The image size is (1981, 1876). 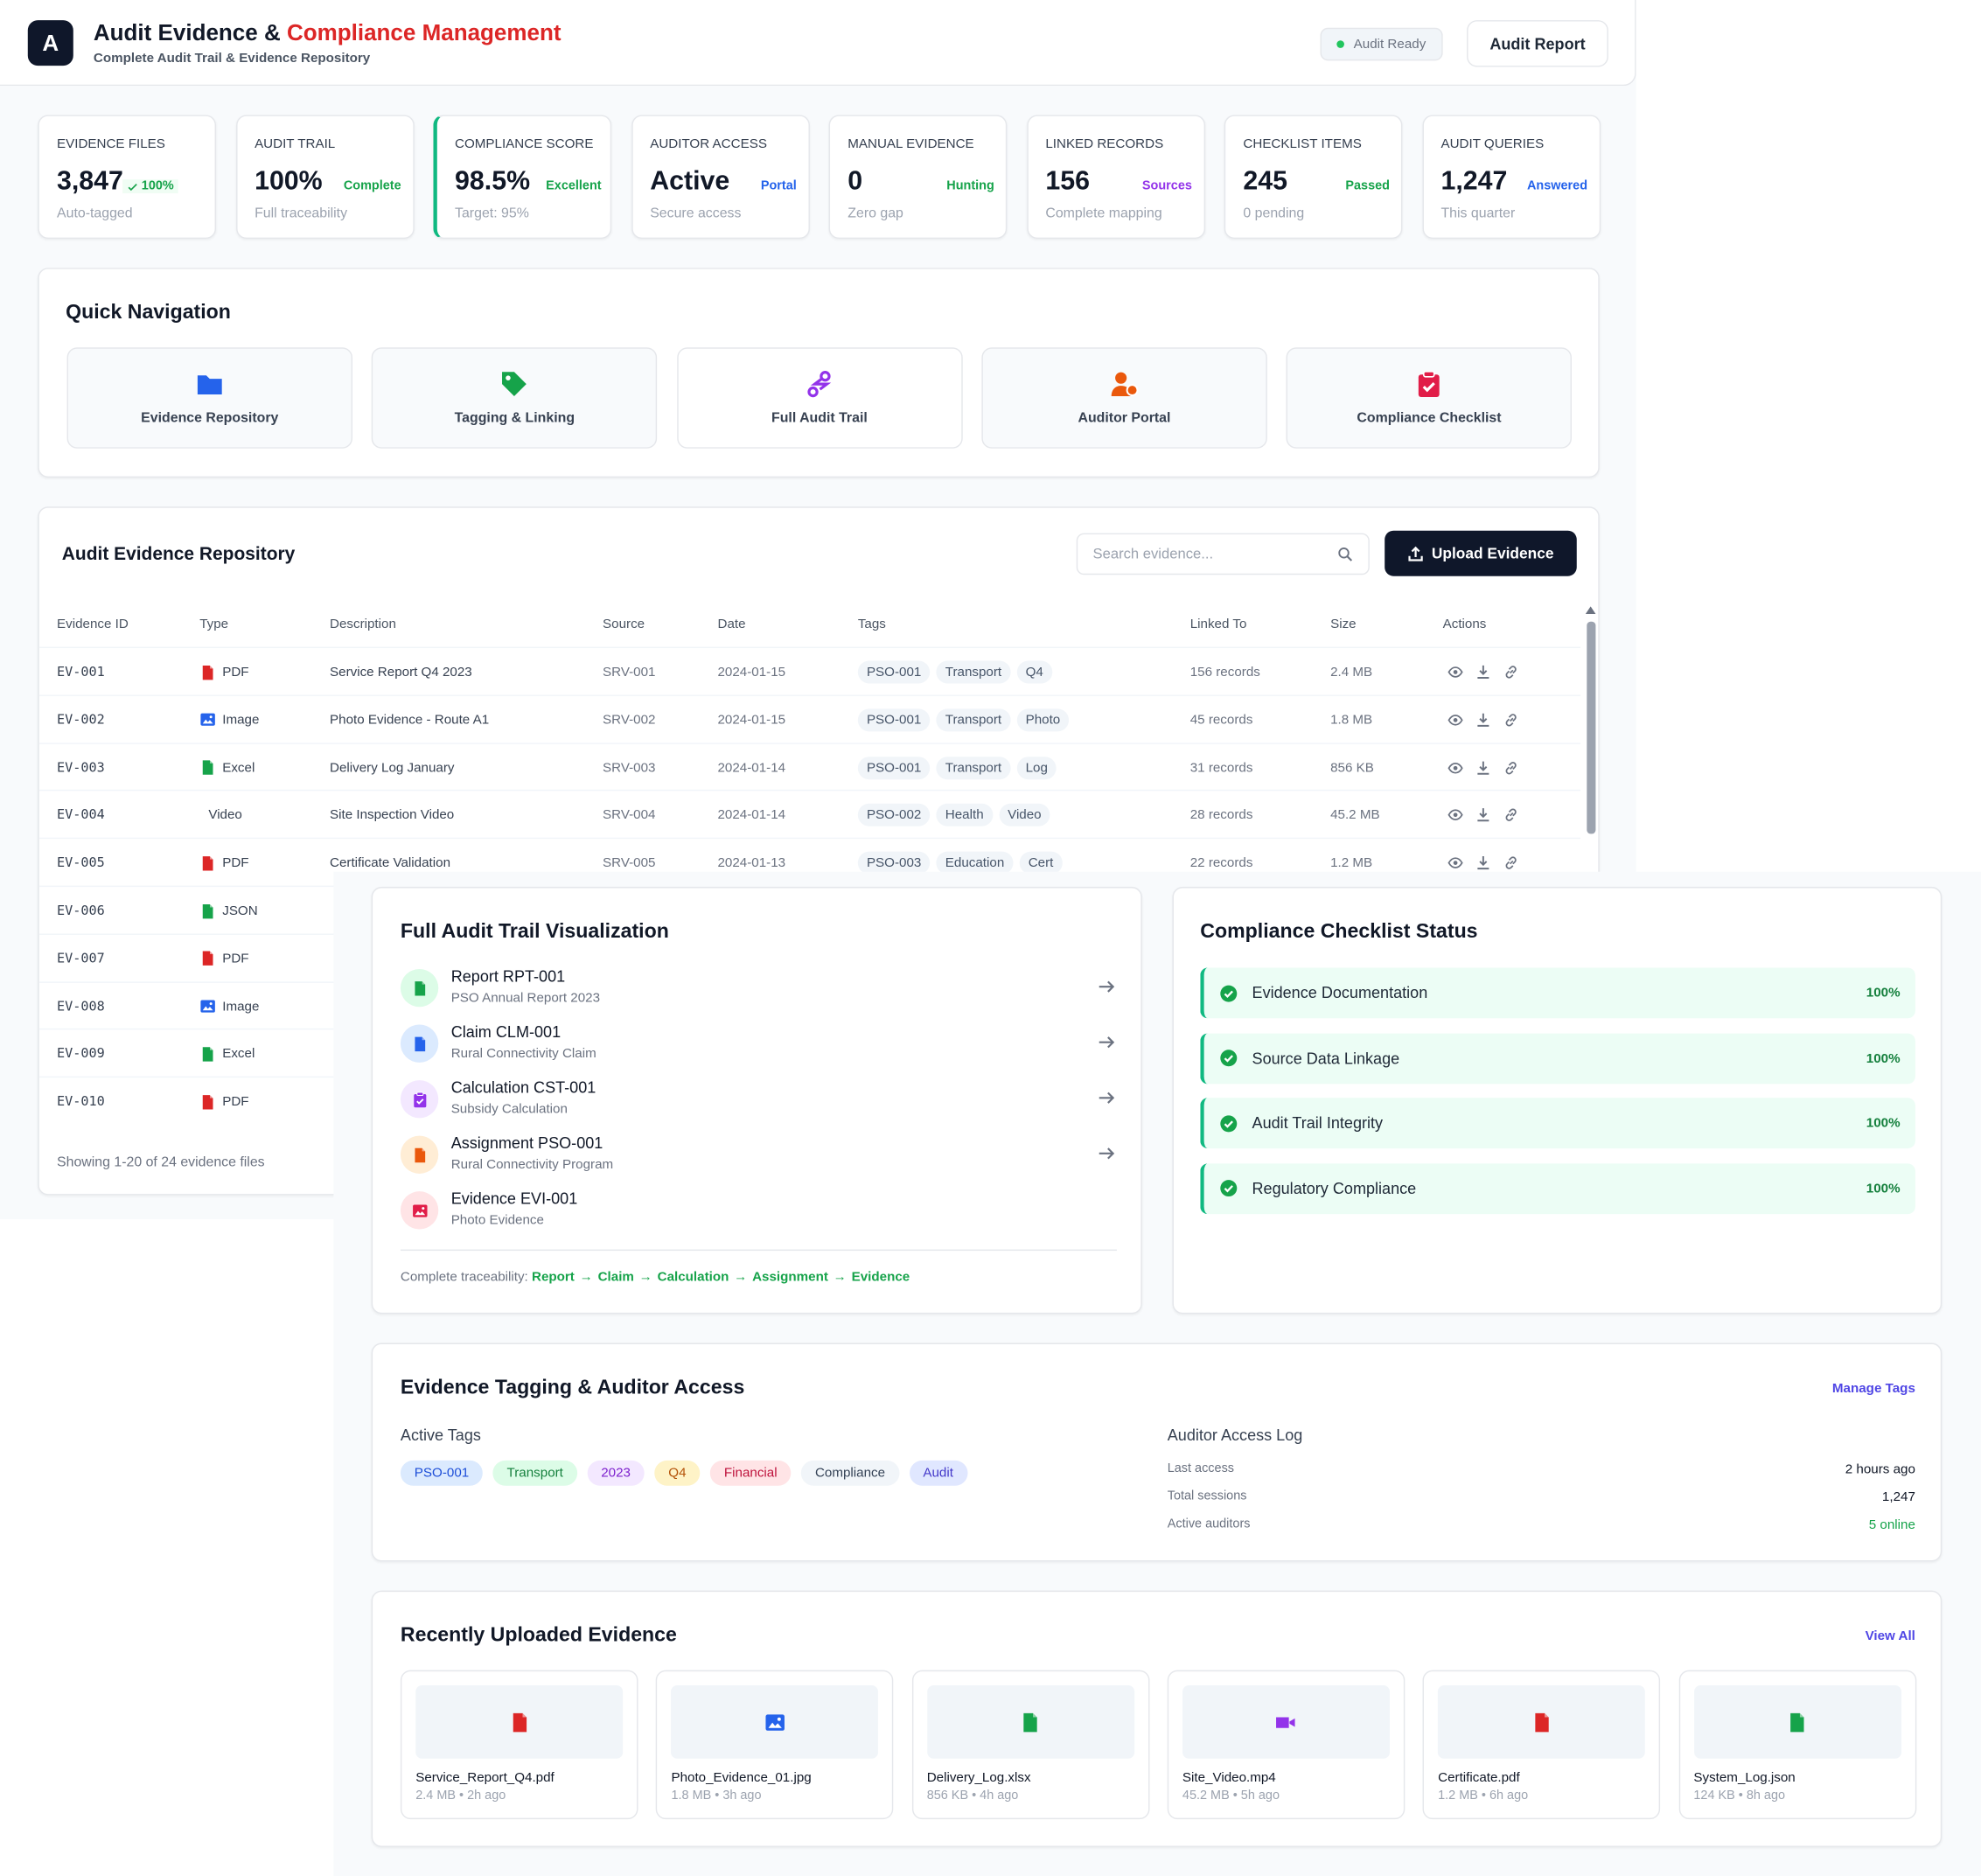 I want to click on file-card: System_Log.json 124 KB • 8h ago, so click(x=1797, y=1745).